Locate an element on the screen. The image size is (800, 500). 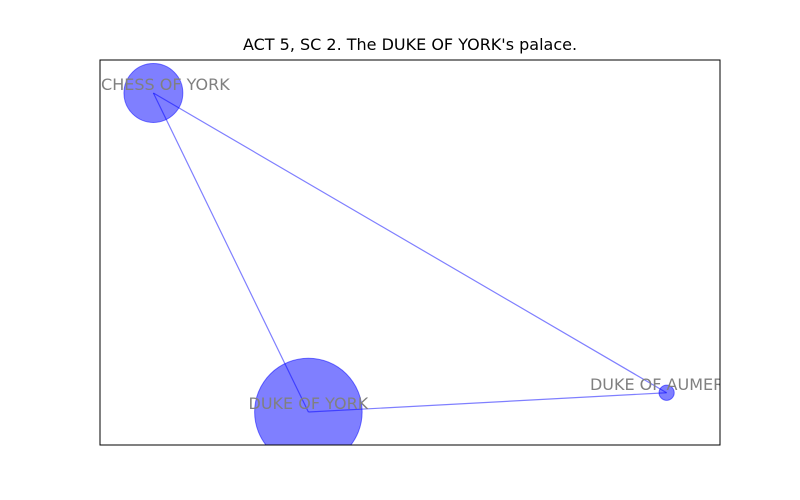
node-duchess is located at coordinates (153, 93).